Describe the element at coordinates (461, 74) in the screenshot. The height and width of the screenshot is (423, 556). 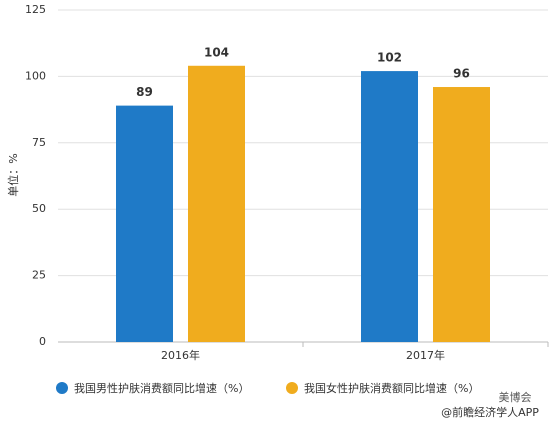
I see `value-label: 96` at that location.